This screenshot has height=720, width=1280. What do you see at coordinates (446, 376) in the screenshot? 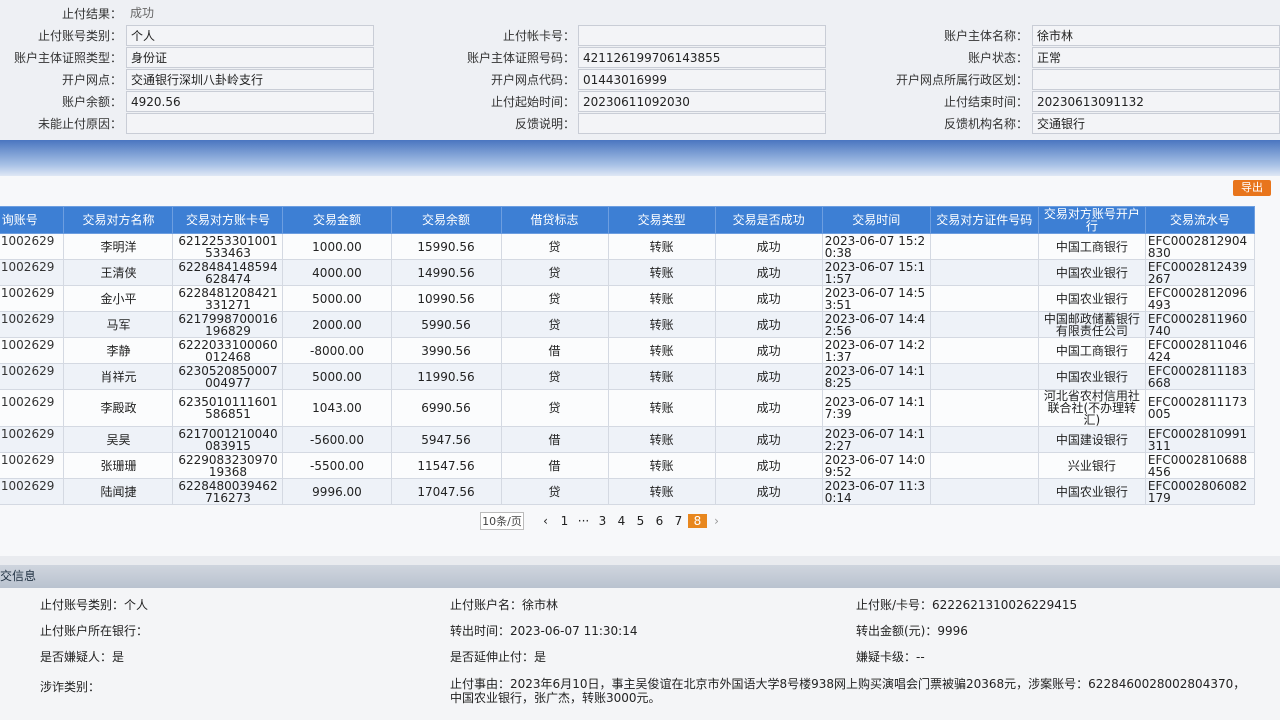
I see `table-cell: 11990.56` at bounding box center [446, 376].